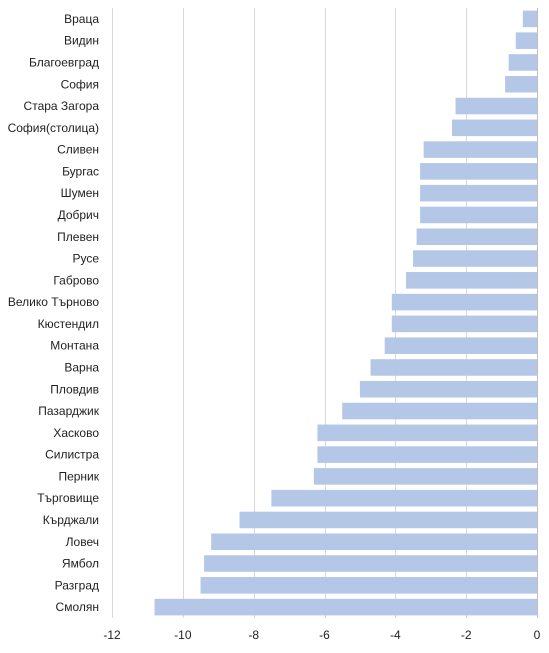  What do you see at coordinates (78, 150) in the screenshot?
I see `category-label: Сливен` at bounding box center [78, 150].